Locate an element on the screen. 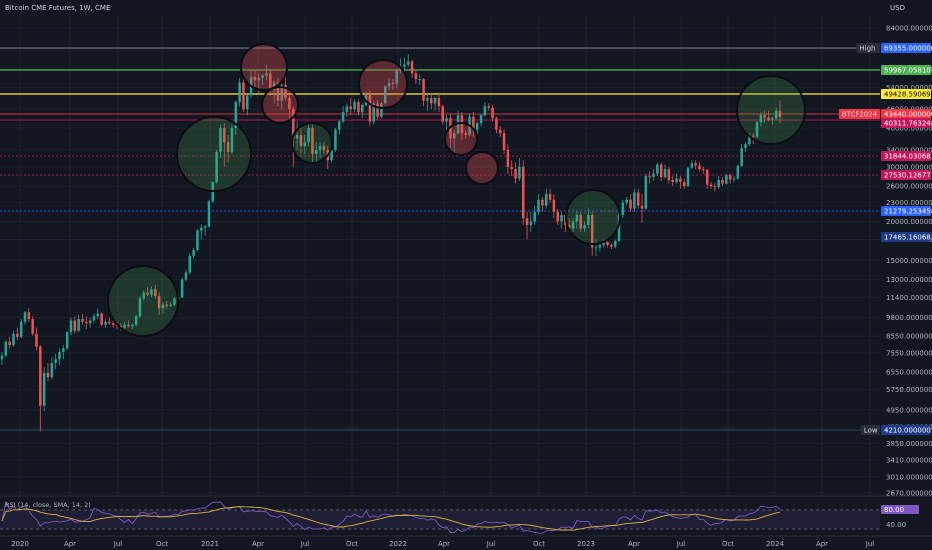 The image size is (932, 550). price-tag: 49428.590698 is located at coordinates (906, 94).